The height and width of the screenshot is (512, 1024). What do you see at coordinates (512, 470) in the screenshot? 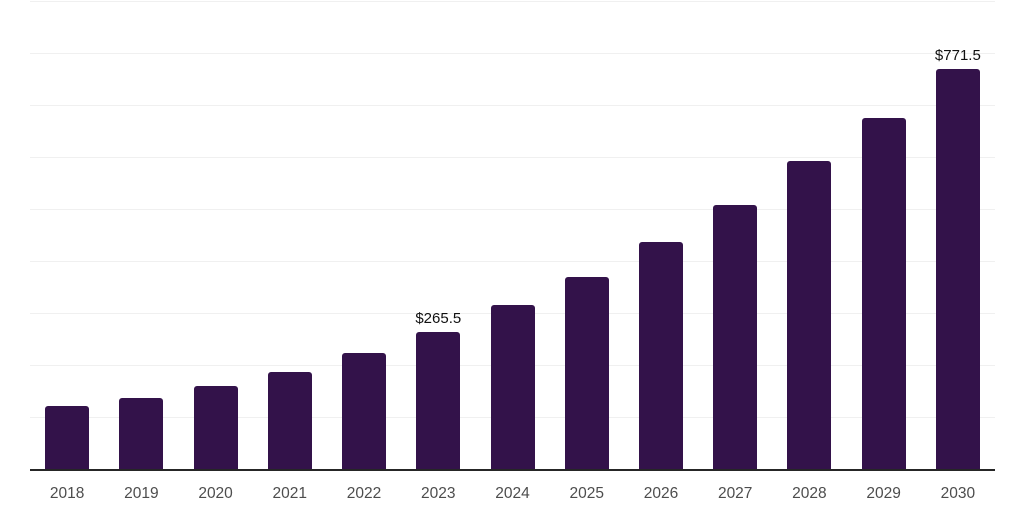
I see `x-axis-line` at bounding box center [512, 470].